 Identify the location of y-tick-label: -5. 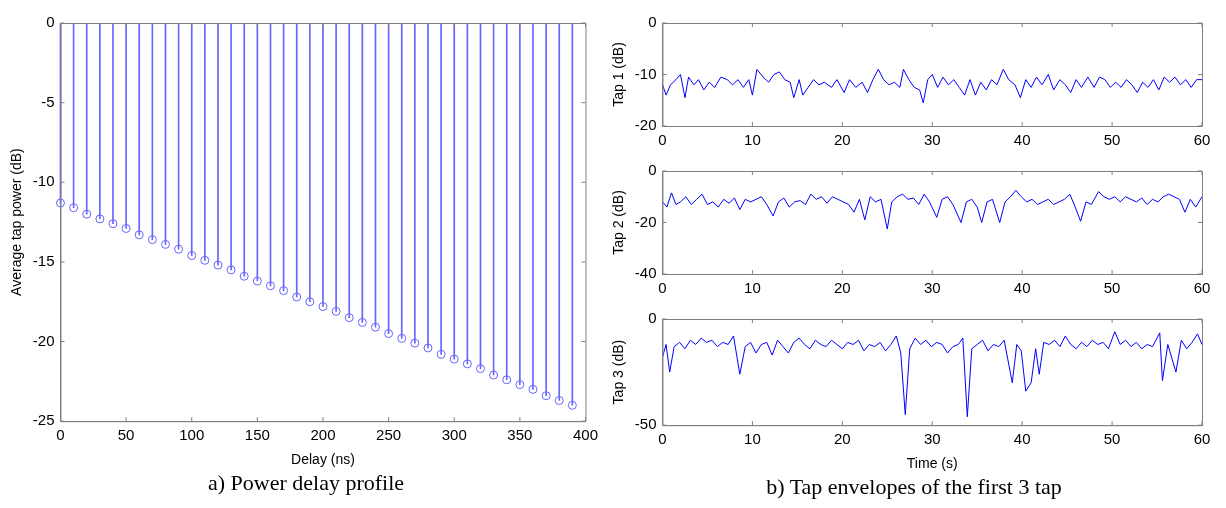
(48, 101).